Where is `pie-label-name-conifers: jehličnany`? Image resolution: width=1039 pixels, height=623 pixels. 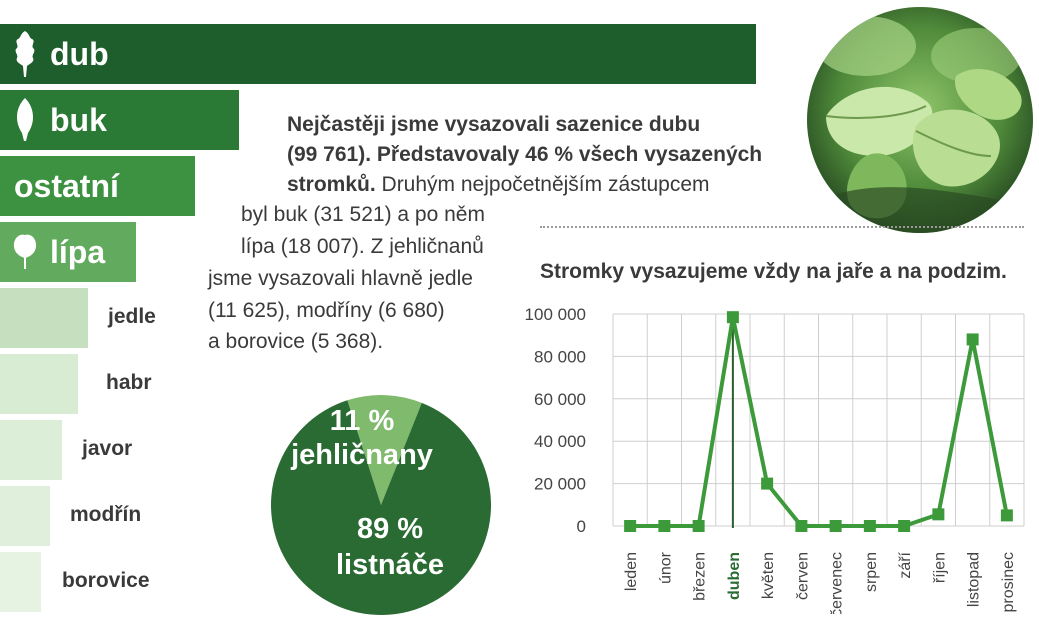
pie-label-name-conifers: jehličnany is located at coordinates (361, 455).